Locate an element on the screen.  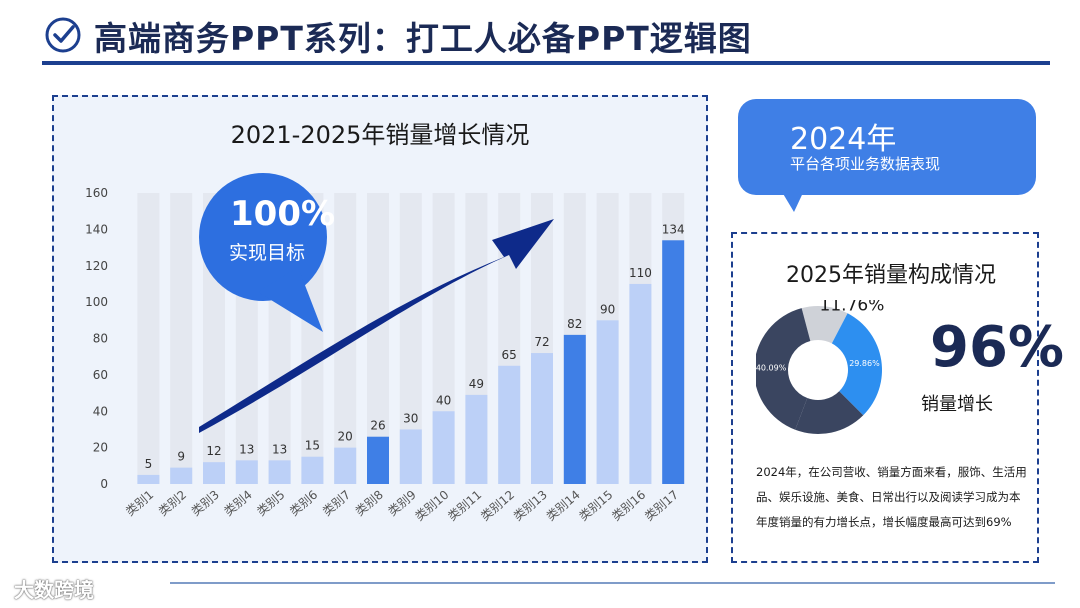
category-label: 类别12 is located at coordinates (497, 506).